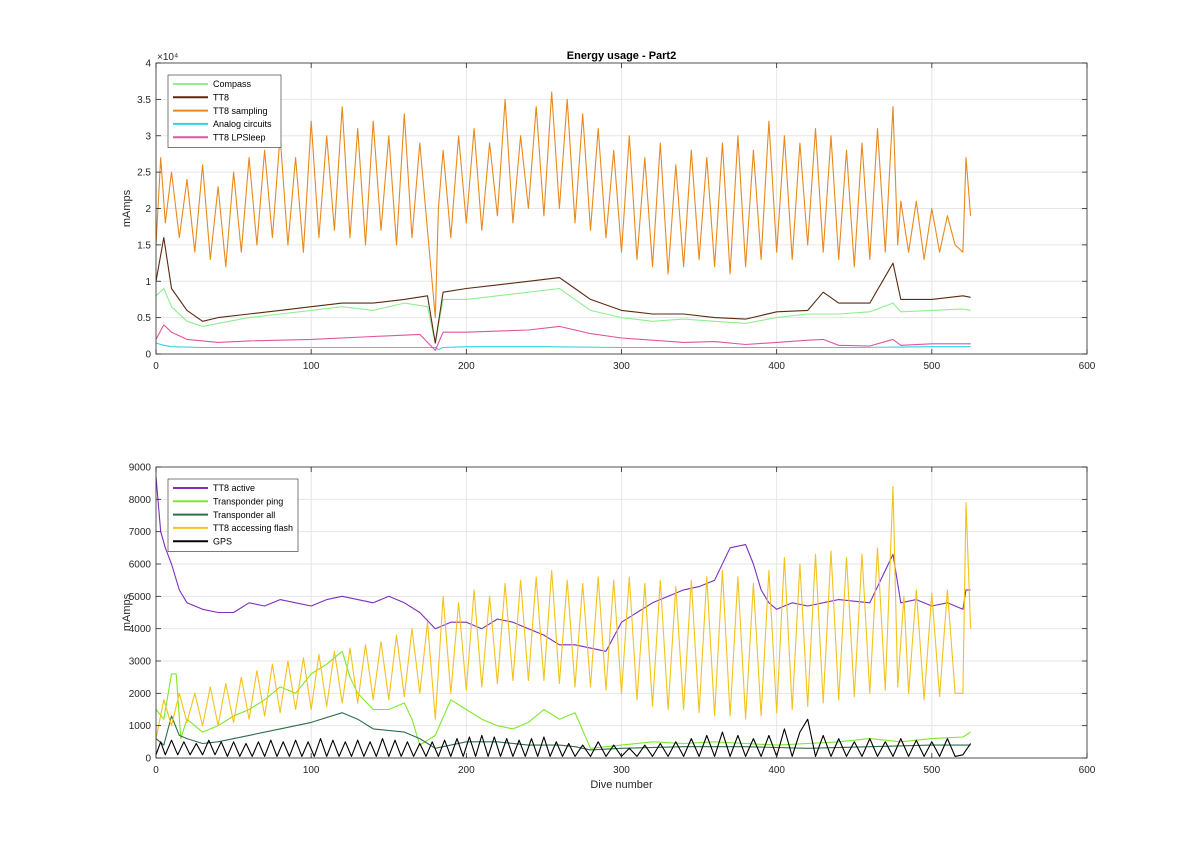  What do you see at coordinates (234, 488) in the screenshot?
I see `legend-label: TT8 active` at bounding box center [234, 488].